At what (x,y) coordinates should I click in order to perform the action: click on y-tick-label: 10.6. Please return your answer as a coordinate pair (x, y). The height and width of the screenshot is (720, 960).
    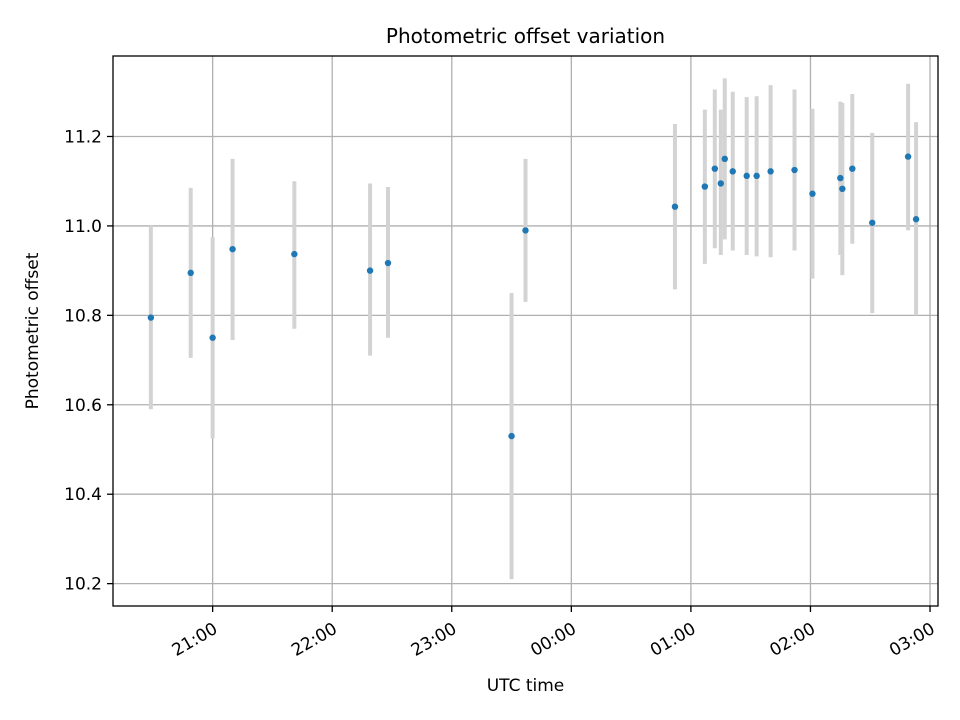
    Looking at the image, I should click on (83, 406).